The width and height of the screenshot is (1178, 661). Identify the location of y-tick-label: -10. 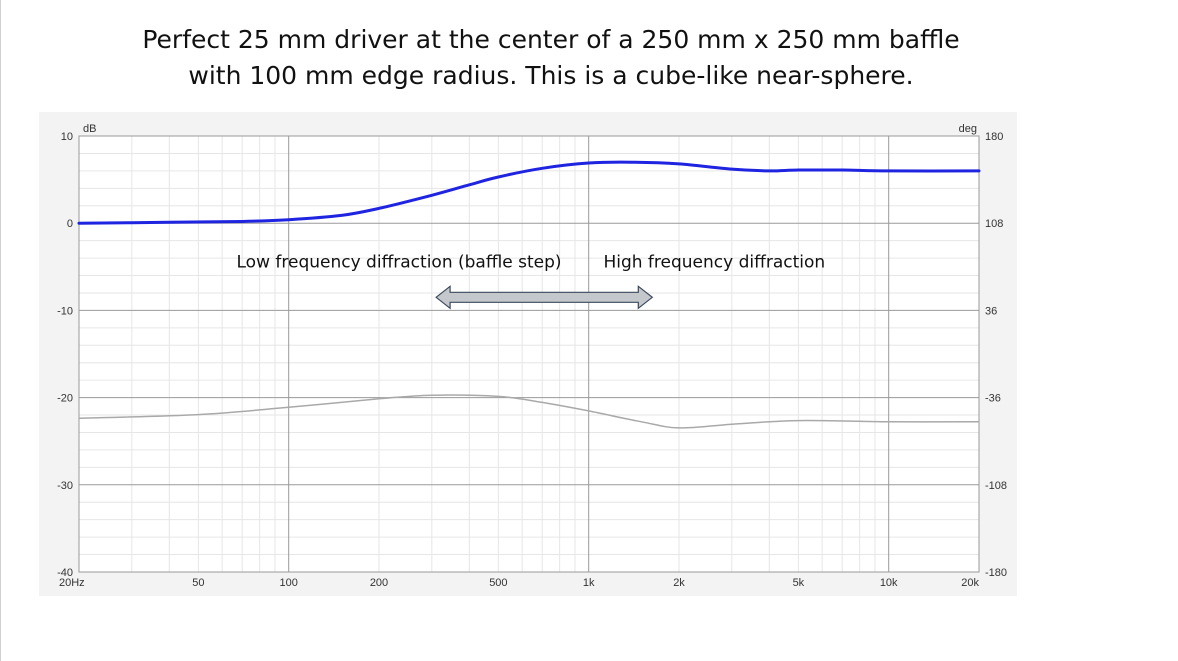
(65, 311).